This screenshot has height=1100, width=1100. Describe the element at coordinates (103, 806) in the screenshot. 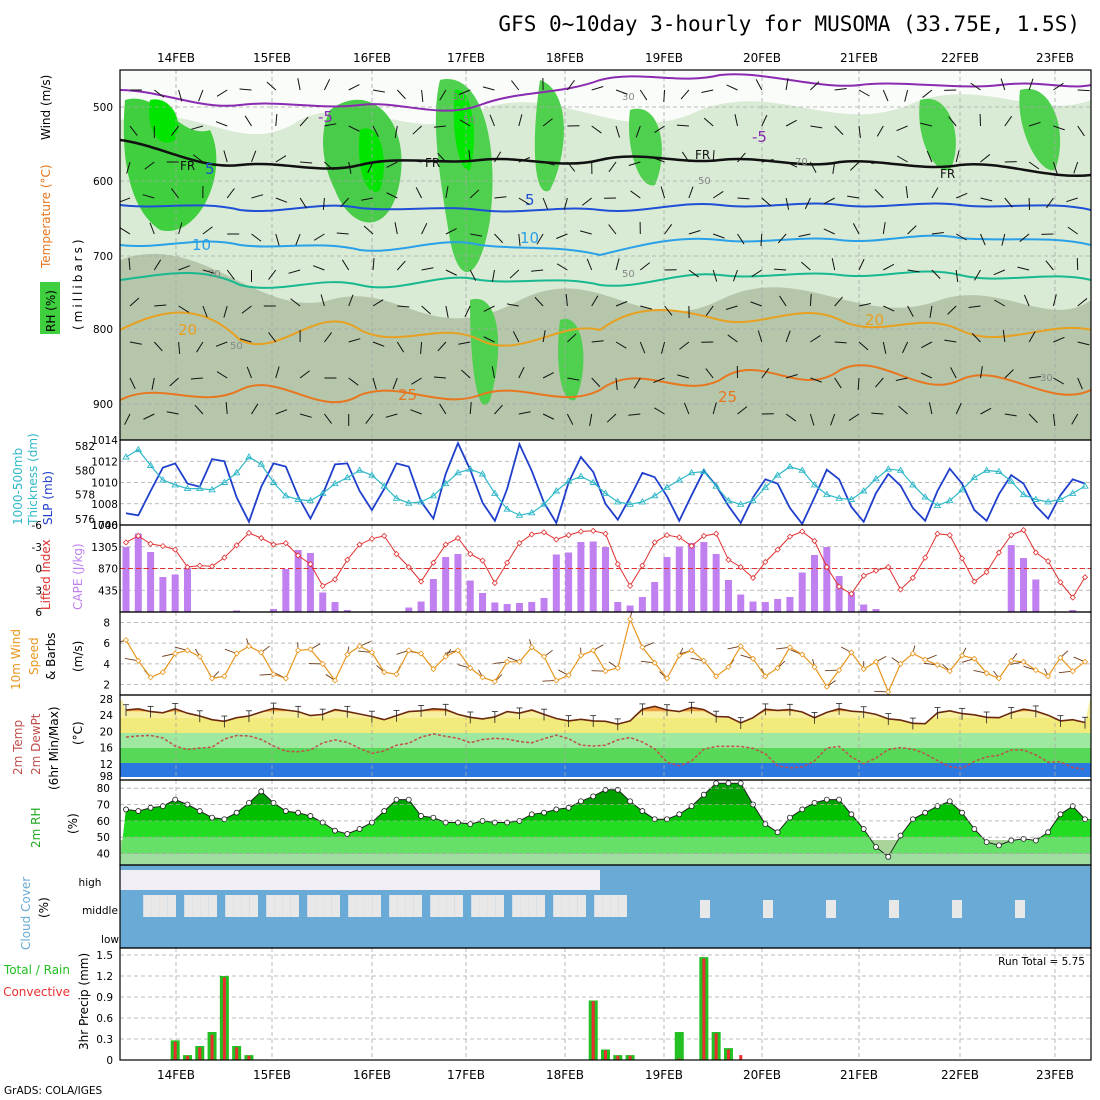

I see `axis-tick-label: 70` at that location.